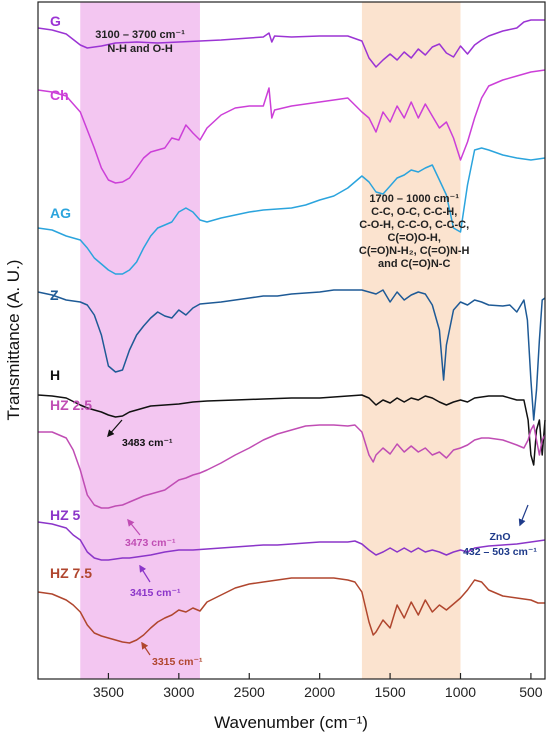  What do you see at coordinates (414, 212) in the screenshot?
I see `band-2-label-line: C-C, O-C, C-C-H,` at bounding box center [414, 212].